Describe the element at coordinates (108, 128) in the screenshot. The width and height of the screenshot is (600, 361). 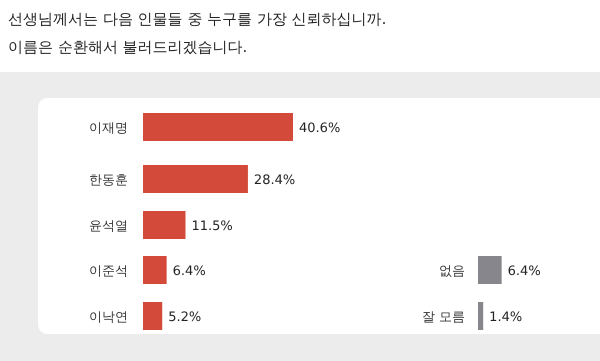
I see `y-tick-label: 이재명` at that location.